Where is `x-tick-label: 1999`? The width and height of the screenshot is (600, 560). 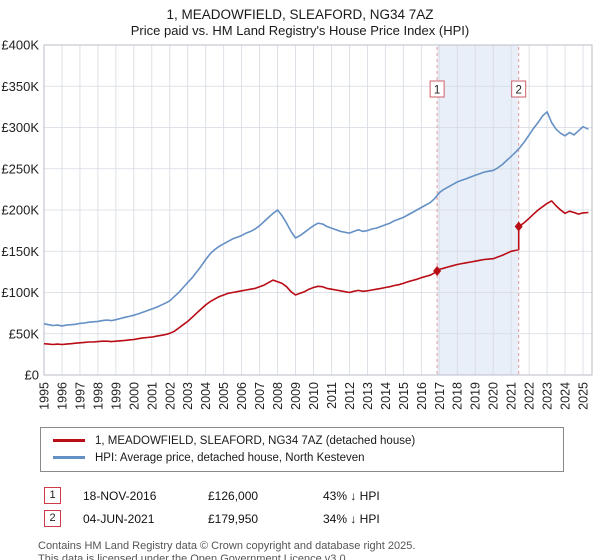
x-tick-label: 1999 is located at coordinates (116, 396).